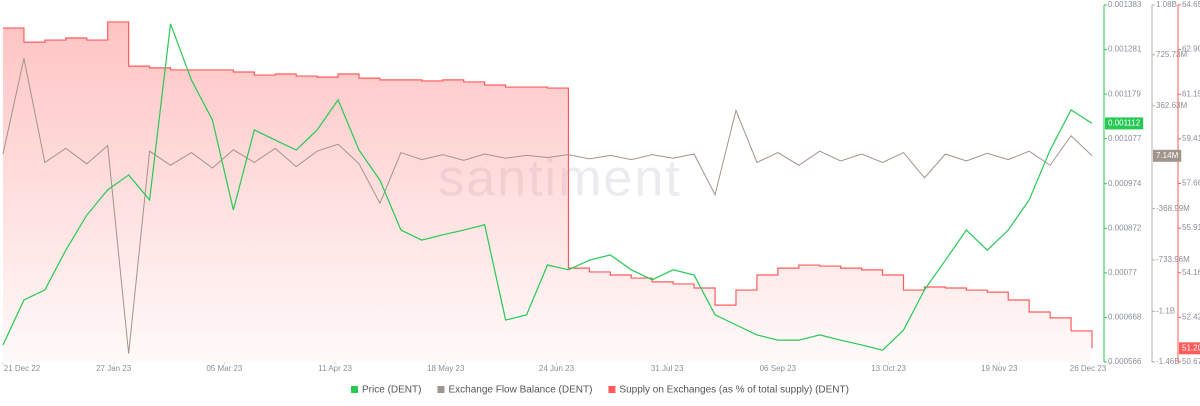 This screenshot has height=406, width=1200. What do you see at coordinates (1125, 317) in the screenshot?
I see `y-tick-label: 0.000668` at bounding box center [1125, 317].